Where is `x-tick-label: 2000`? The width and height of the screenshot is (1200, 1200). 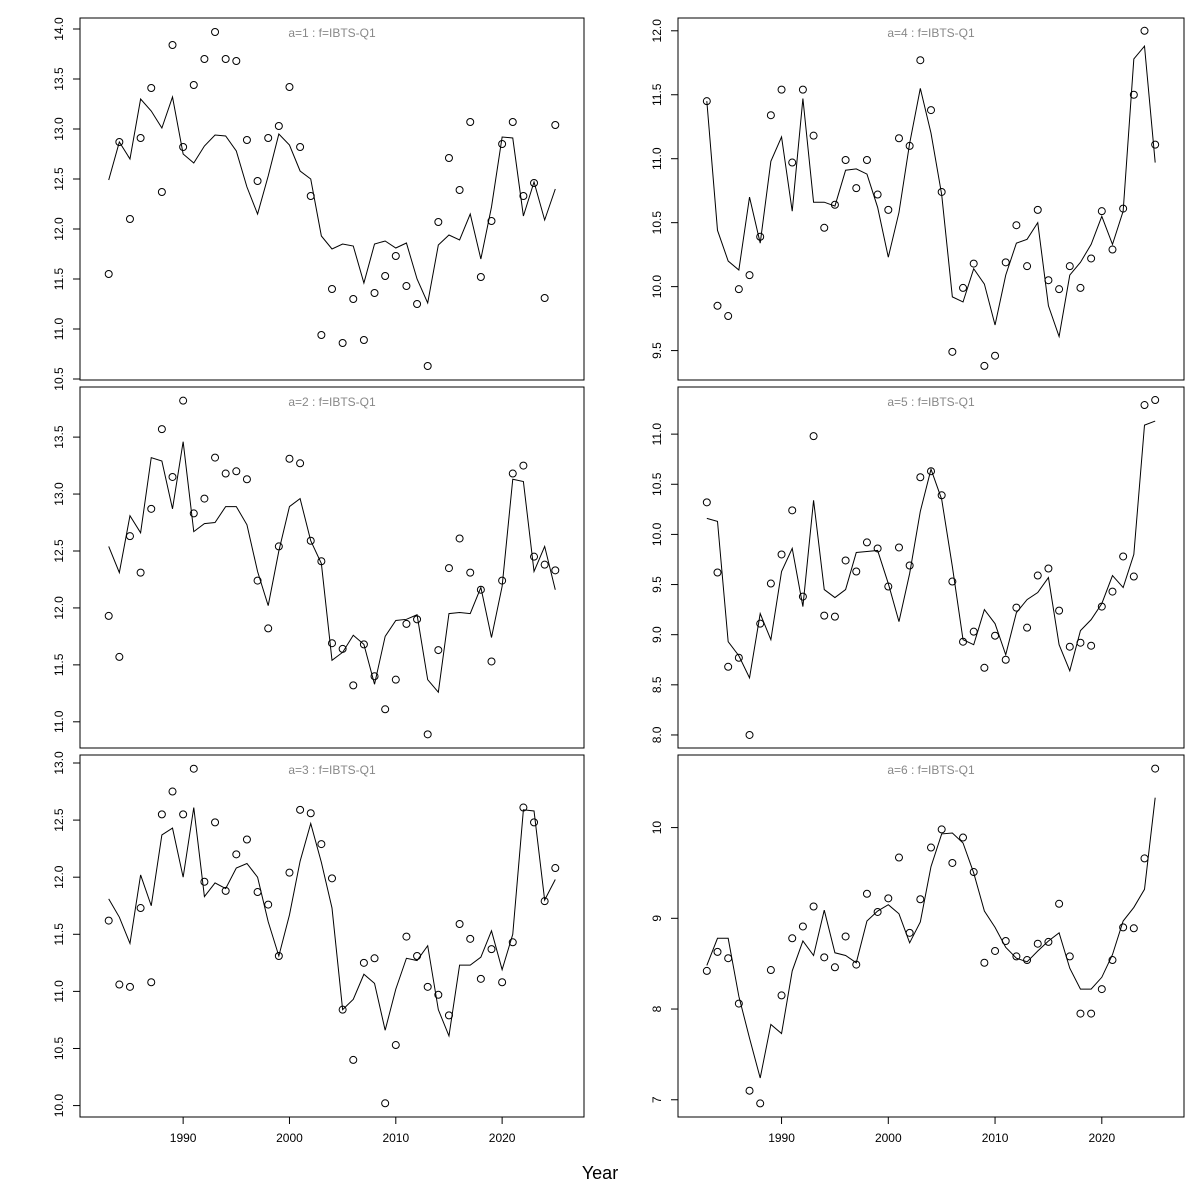 x-tick-label: 2000 is located at coordinates (888, 1138).